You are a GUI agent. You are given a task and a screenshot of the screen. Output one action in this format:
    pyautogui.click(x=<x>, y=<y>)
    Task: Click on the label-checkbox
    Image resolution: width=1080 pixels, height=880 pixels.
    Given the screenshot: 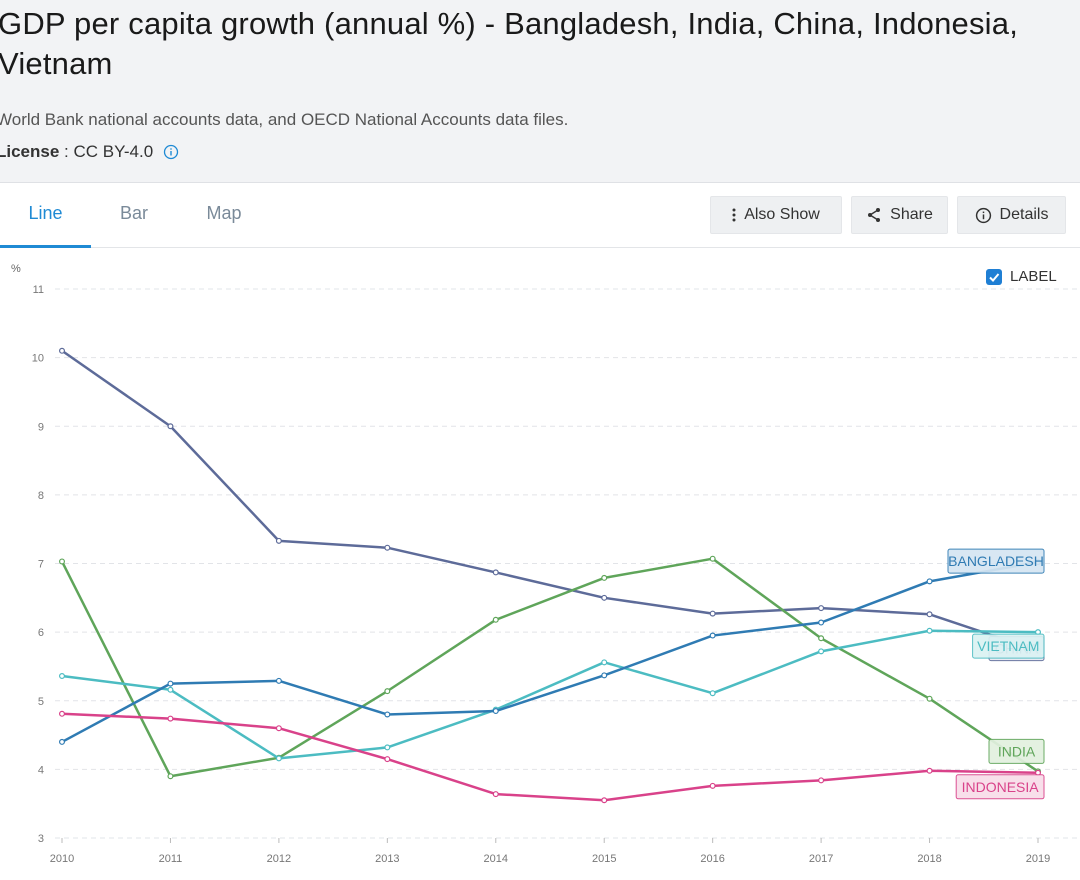 What is the action you would take?
    pyautogui.click(x=994, y=276)
    